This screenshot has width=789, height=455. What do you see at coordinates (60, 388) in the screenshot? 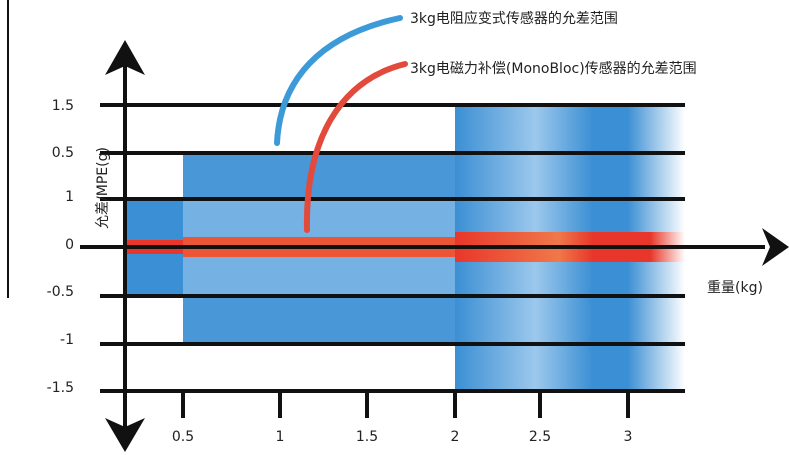
I see `y-label: -1.5` at bounding box center [60, 388].